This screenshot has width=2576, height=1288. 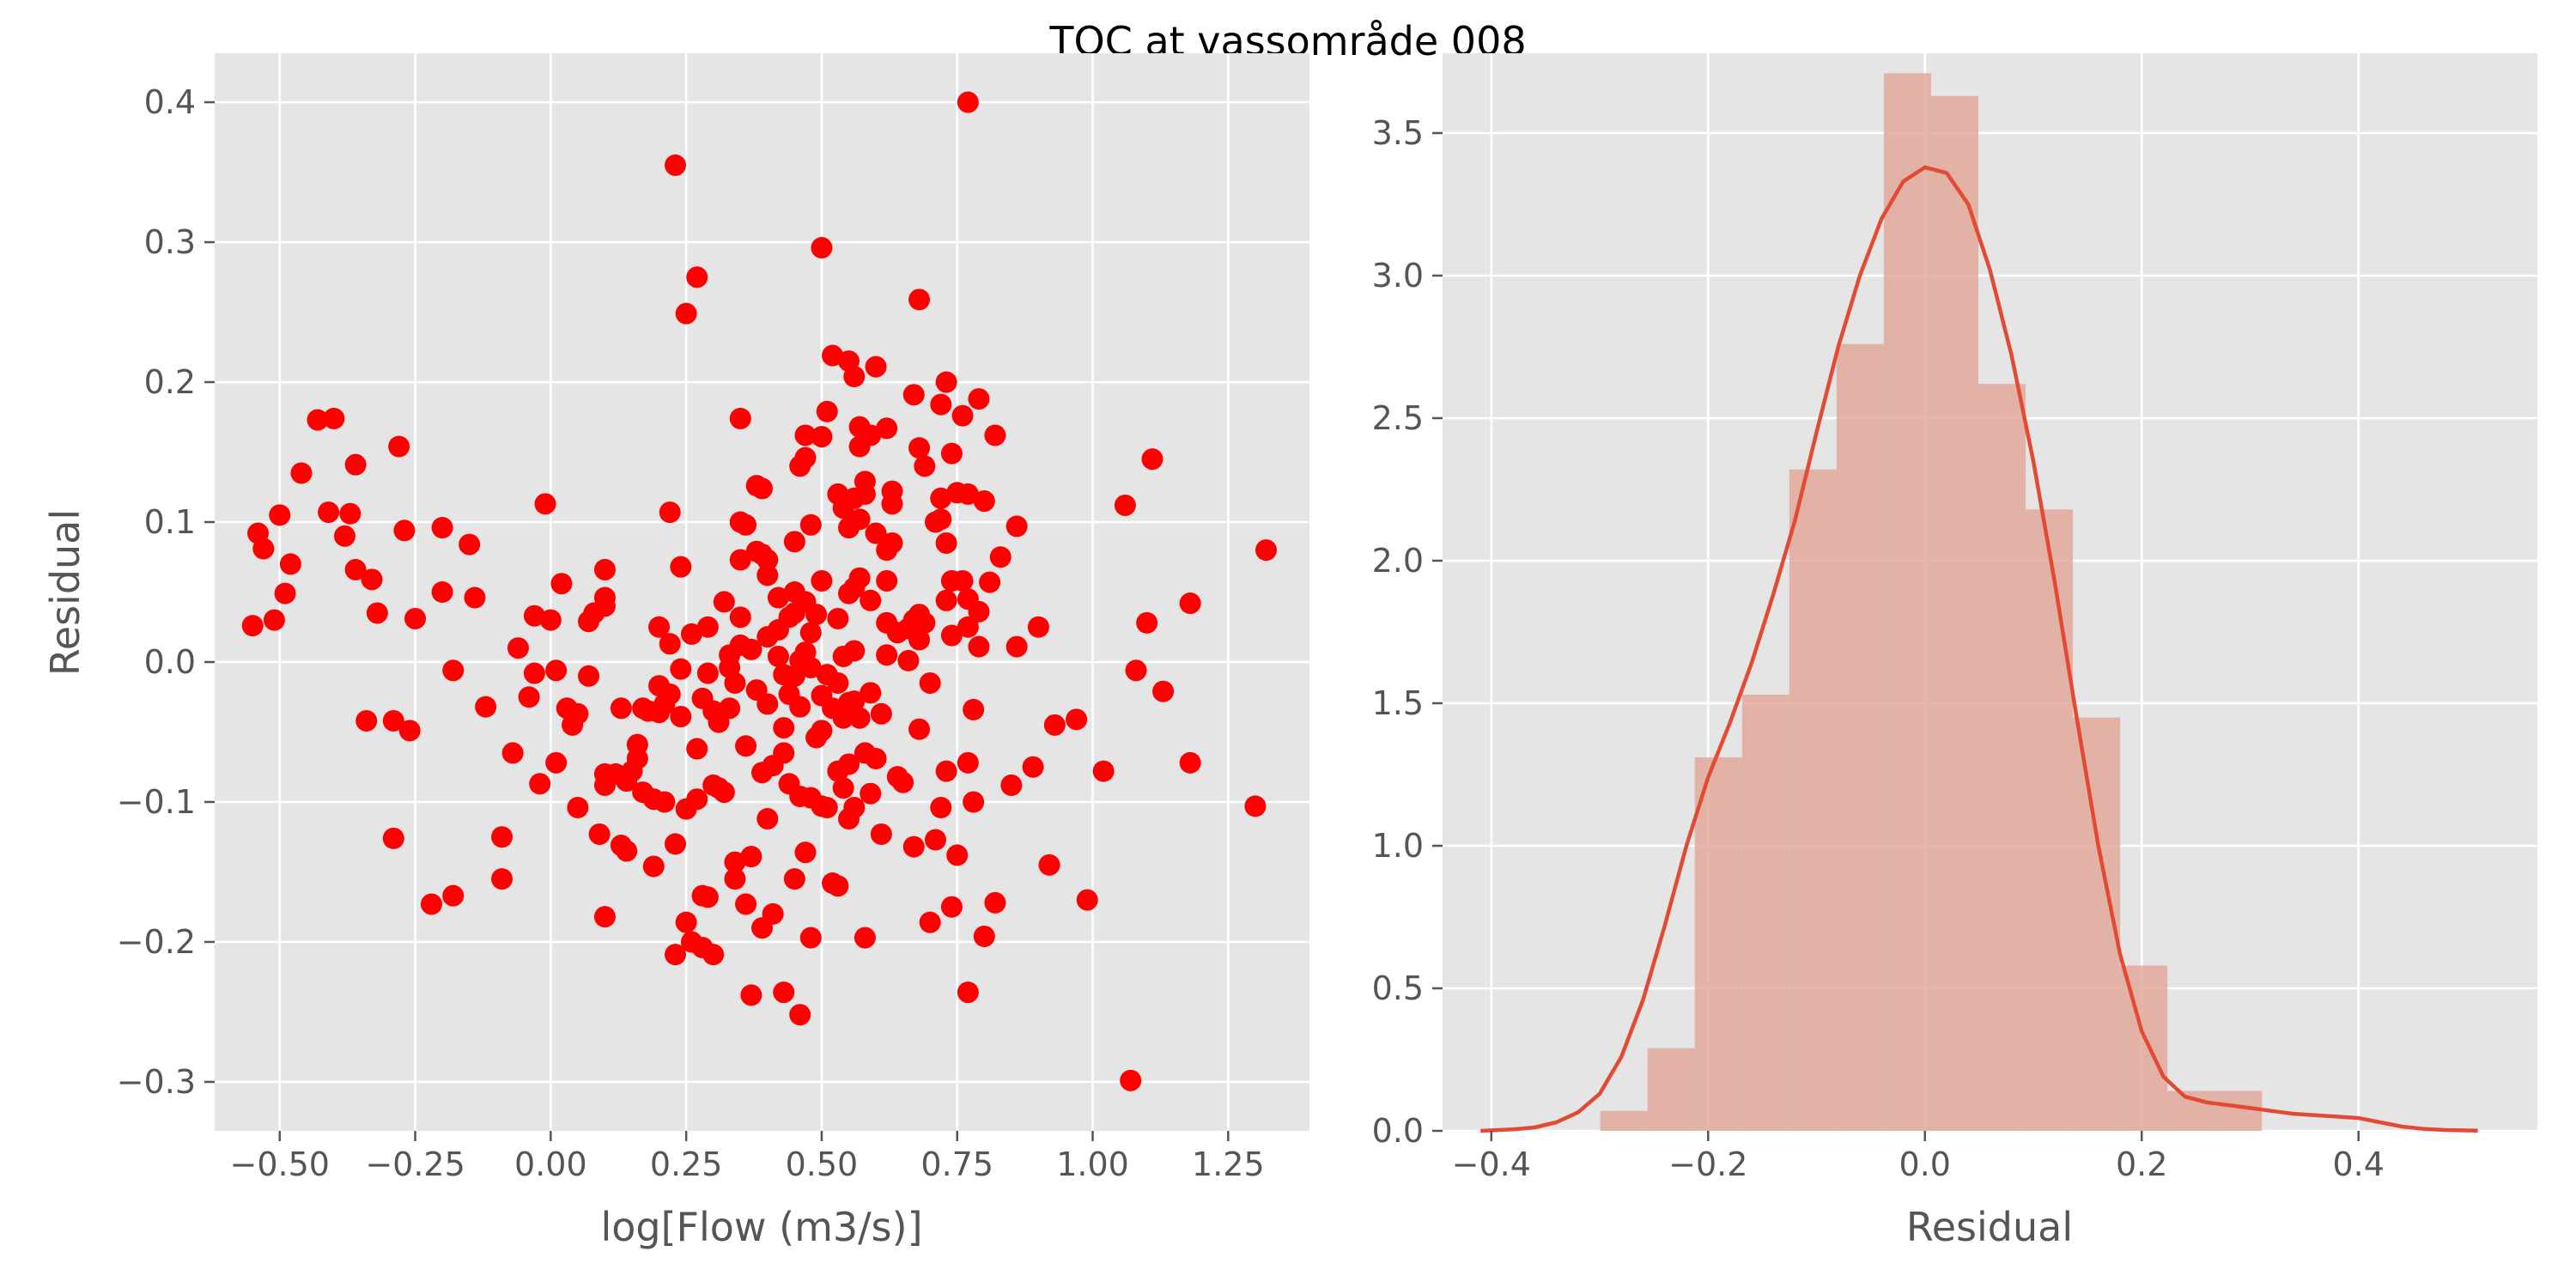 I want to click on histogram-y-ticks: 0.0 0.5 1.0 1.5 2.0 2.5 3.0 3.5, so click(x=1407, y=632).